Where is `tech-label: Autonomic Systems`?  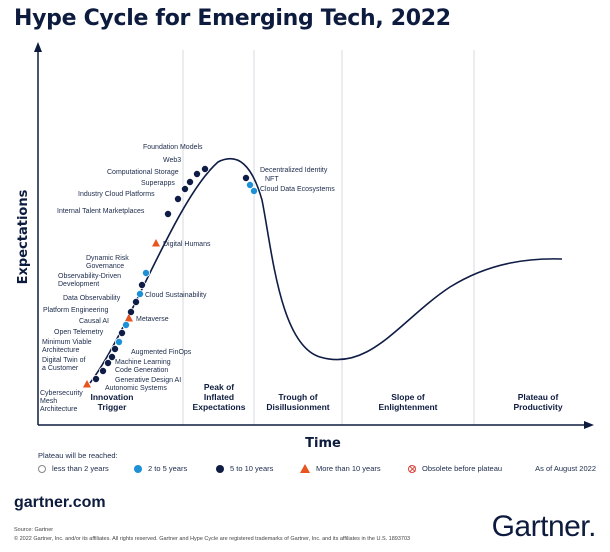
tech-label: Autonomic Systems is located at coordinates (136, 388).